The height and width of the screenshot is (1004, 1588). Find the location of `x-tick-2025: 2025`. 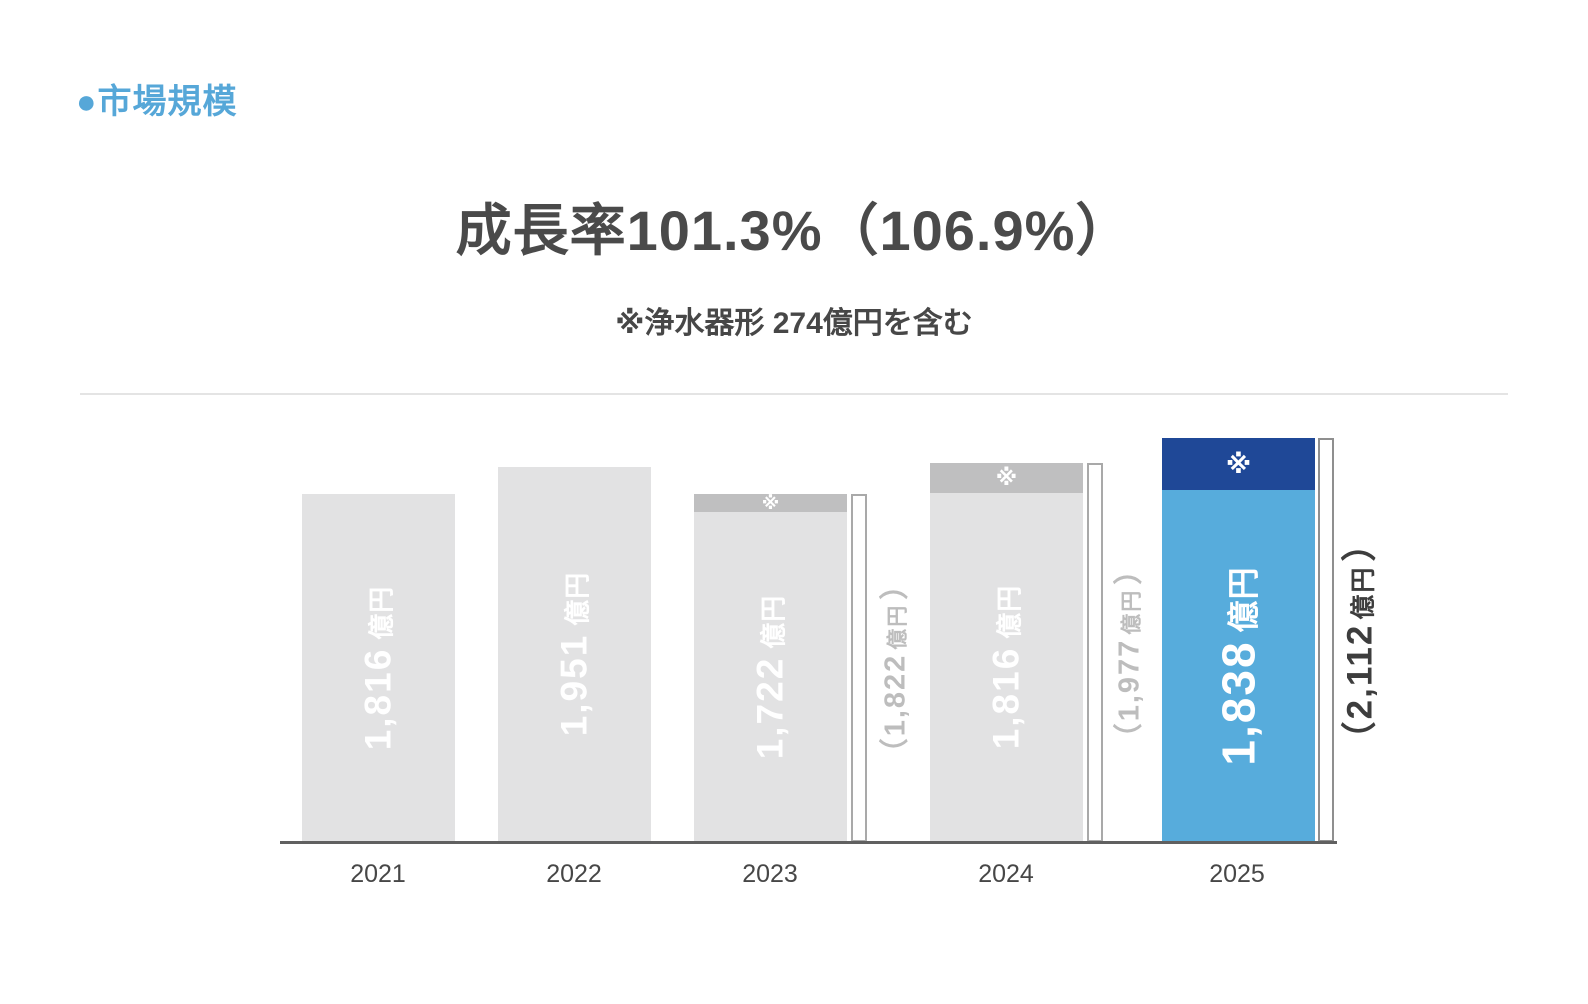

x-tick-2025: 2025 is located at coordinates (1237, 874).